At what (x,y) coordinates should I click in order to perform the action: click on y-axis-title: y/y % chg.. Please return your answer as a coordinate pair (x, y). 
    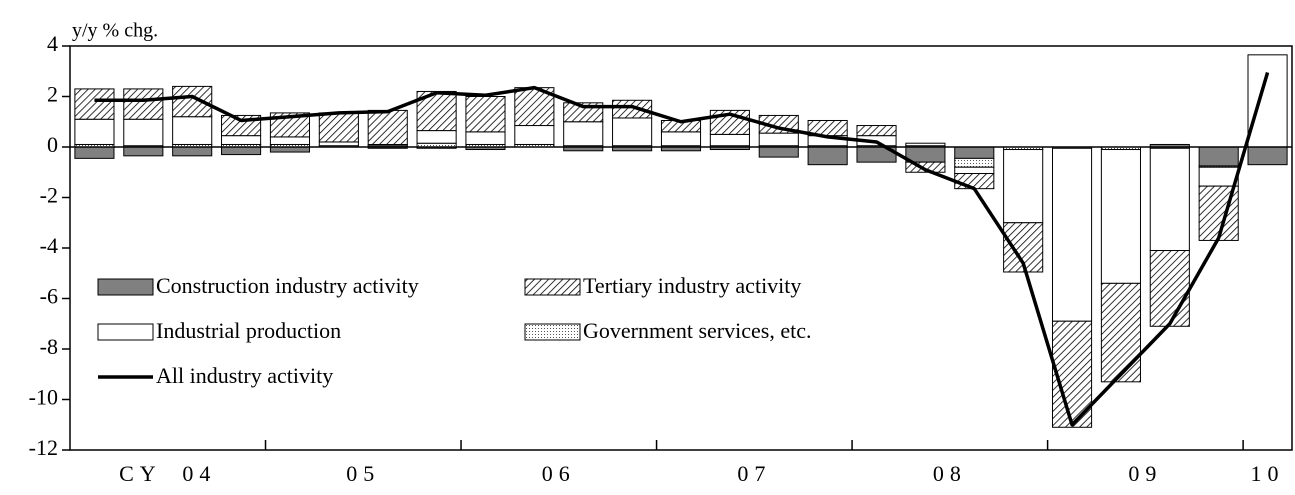
    Looking at the image, I should click on (115, 31).